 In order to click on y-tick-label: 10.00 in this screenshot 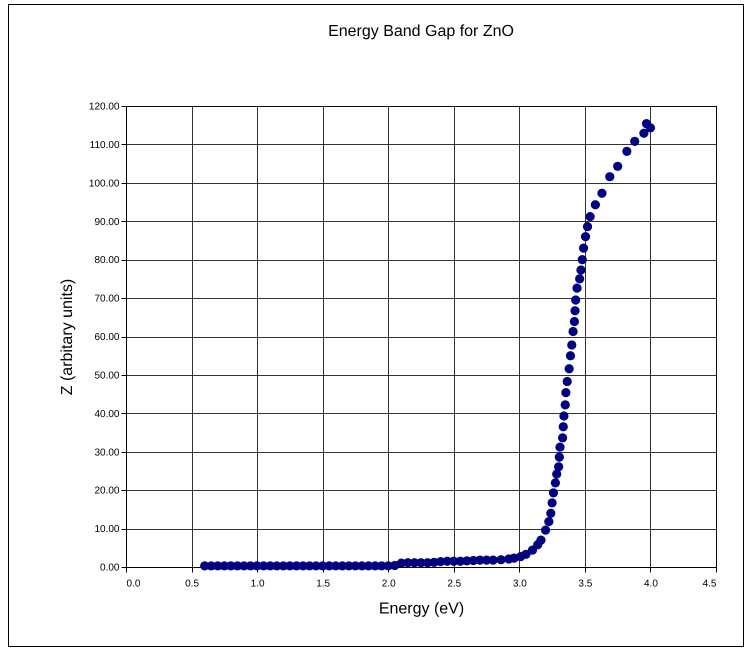, I will do `click(107, 530)`.